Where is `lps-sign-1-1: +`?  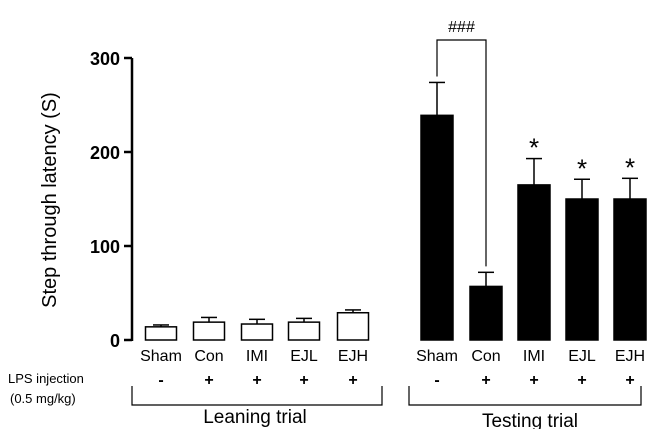 lps-sign-1-1: + is located at coordinates (485, 380).